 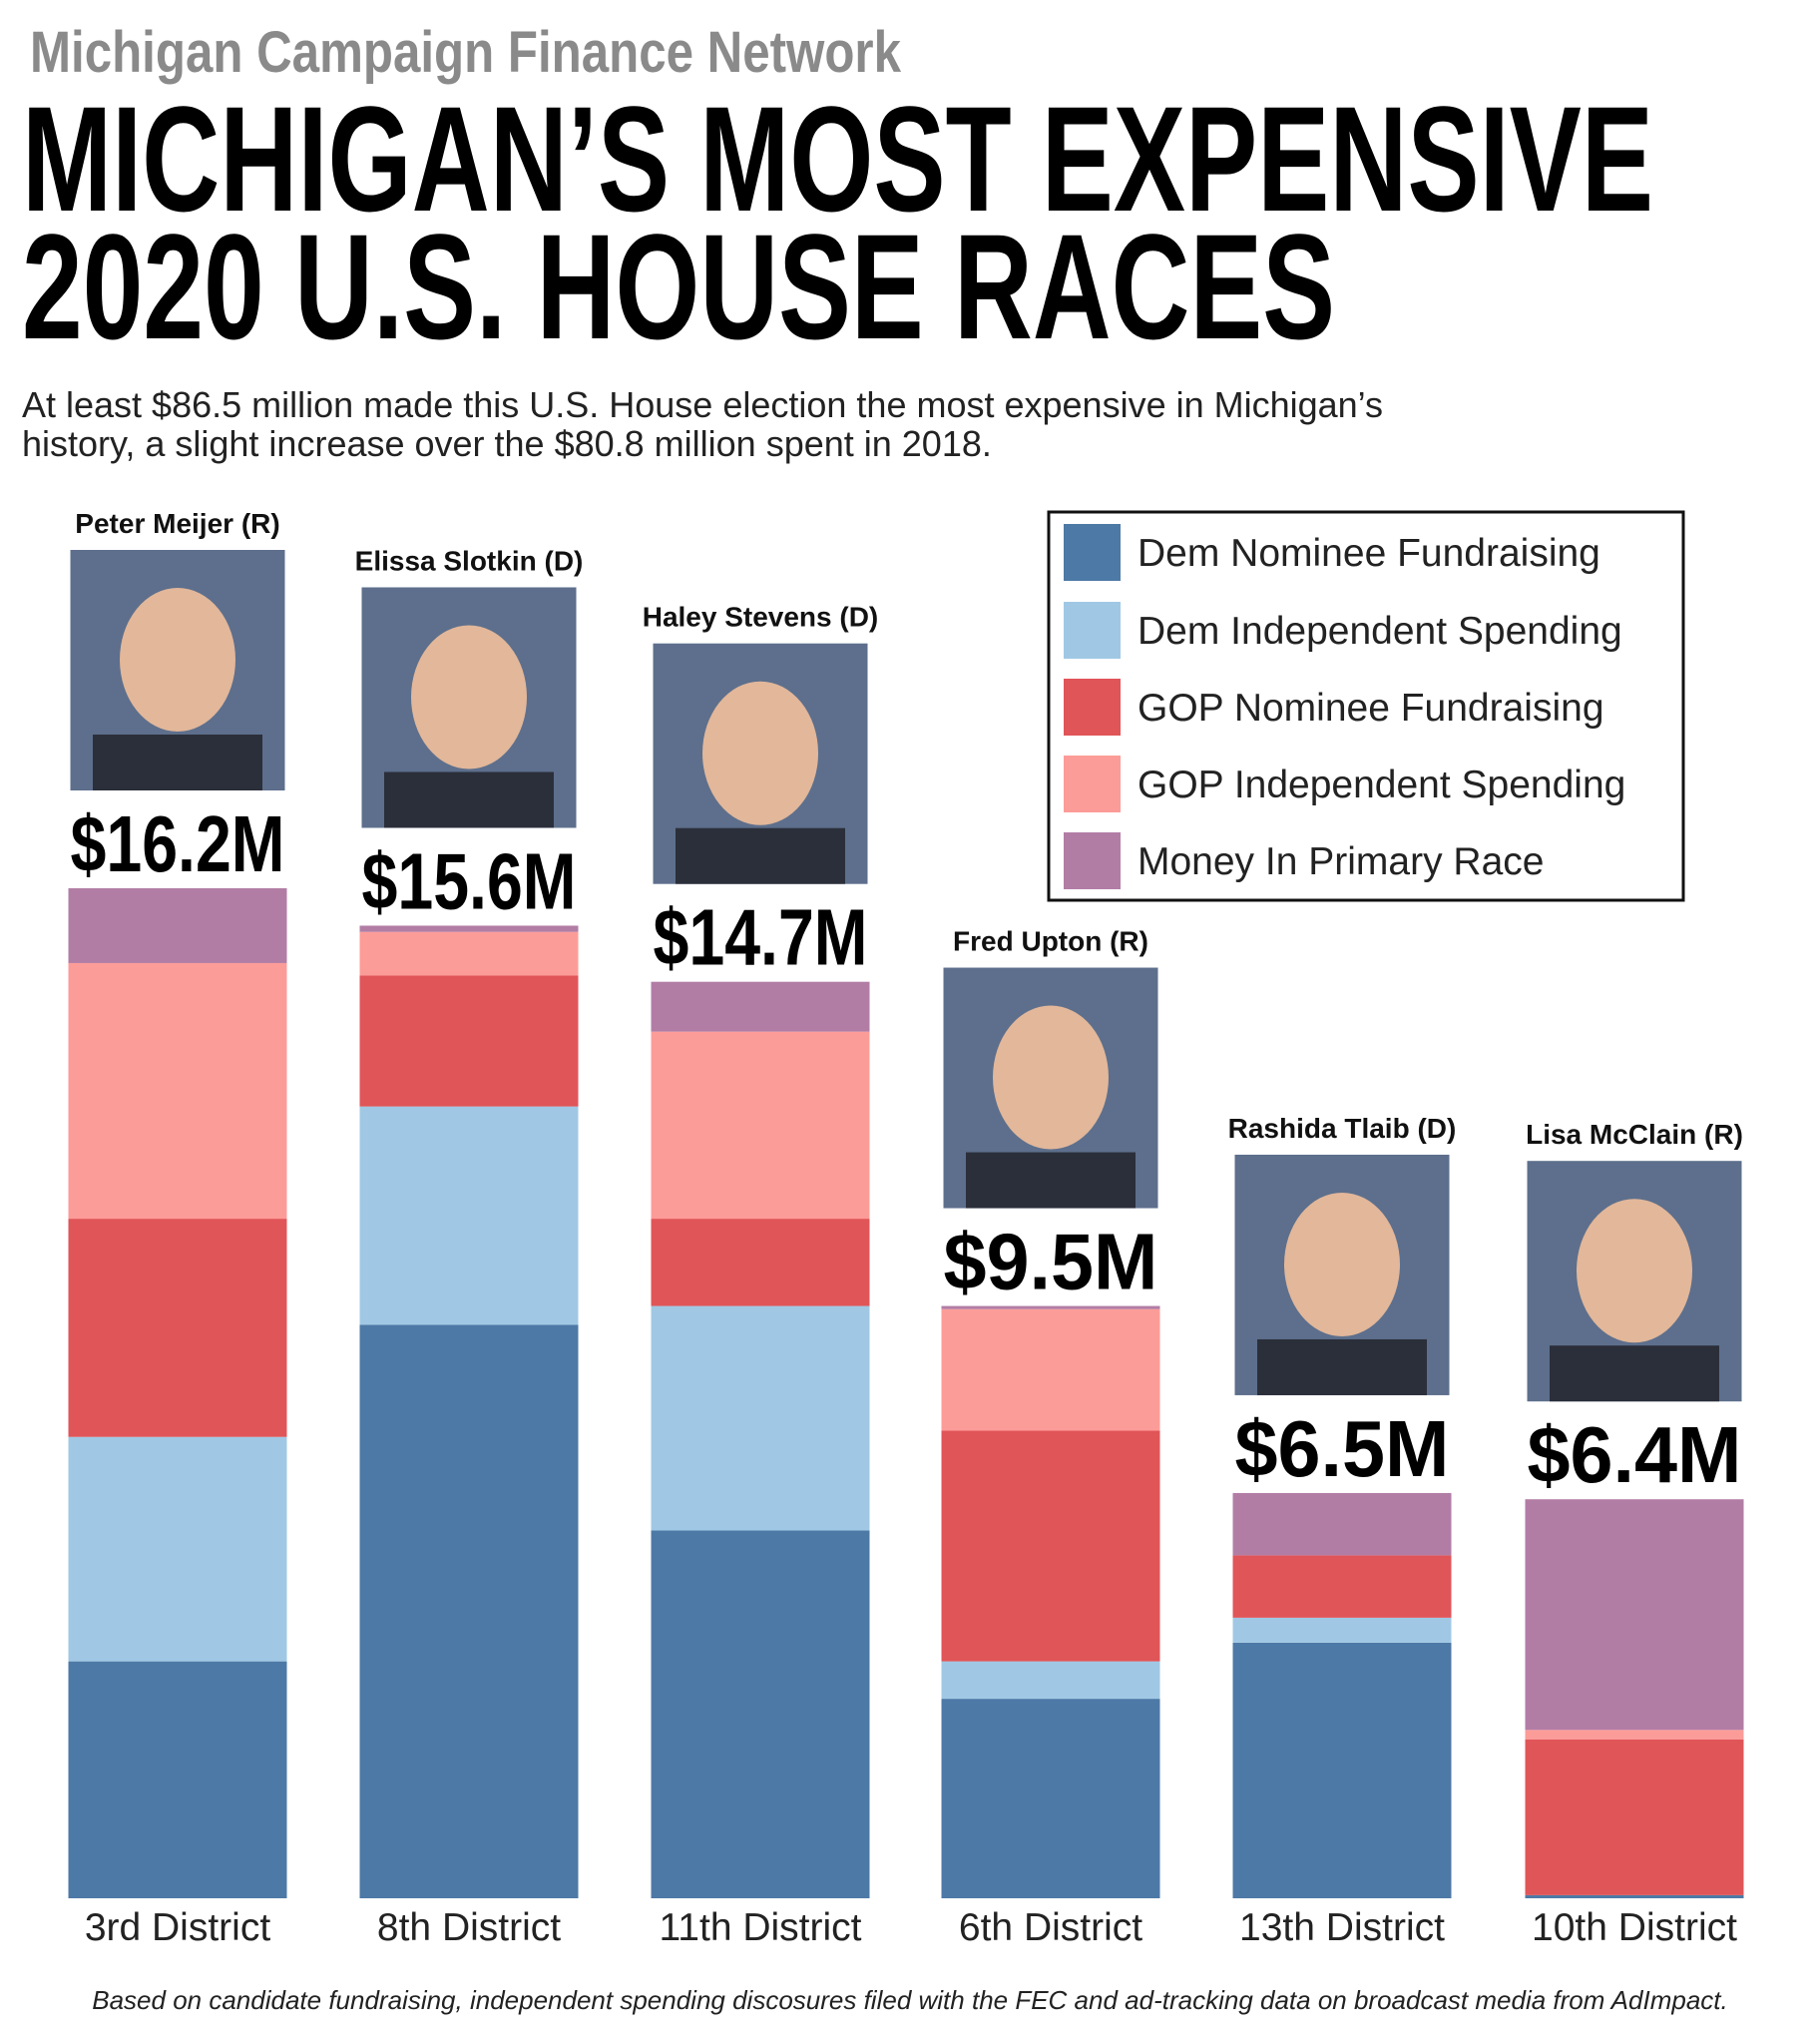 What do you see at coordinates (1341, 861) in the screenshot?
I see `legend-label: Money In Primary Race` at bounding box center [1341, 861].